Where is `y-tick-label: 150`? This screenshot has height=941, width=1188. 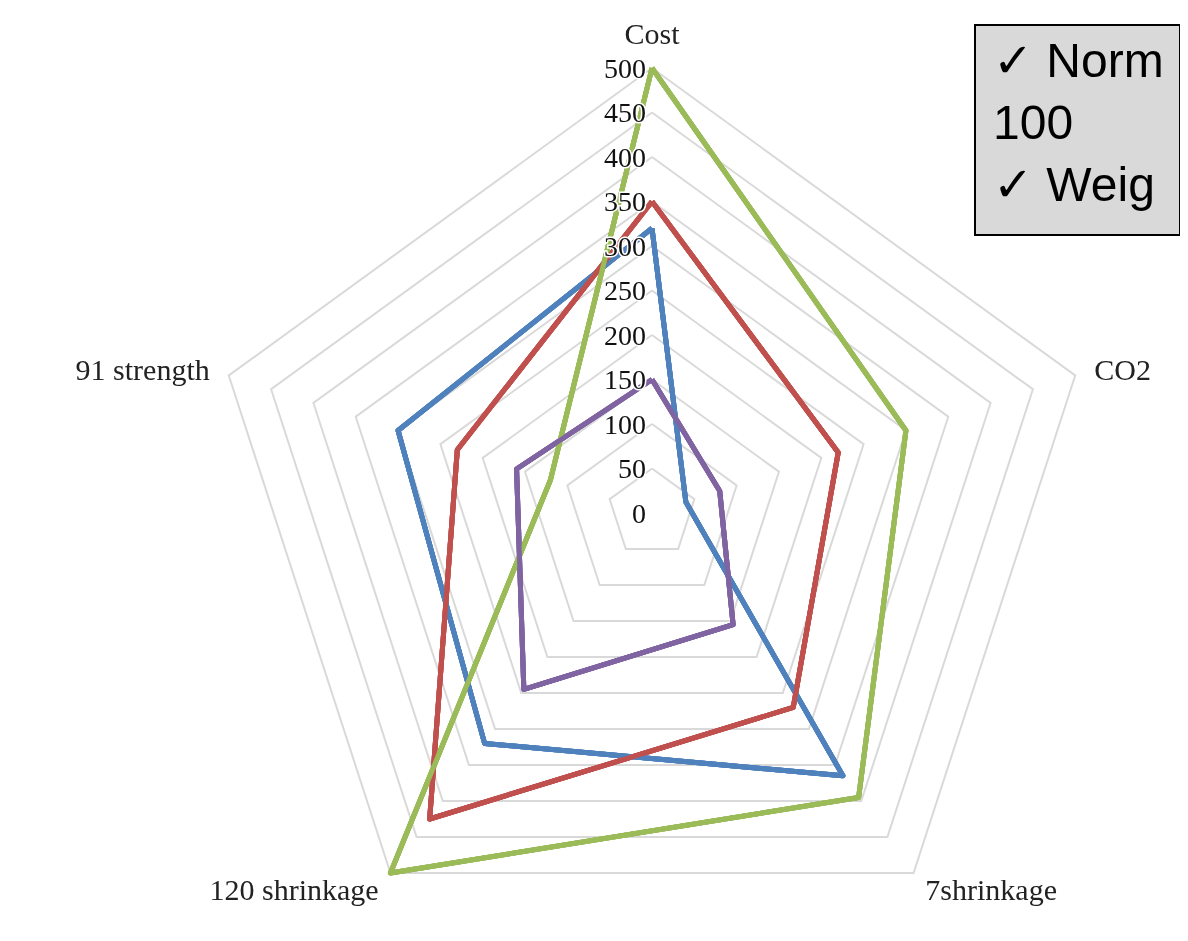 y-tick-label: 150 is located at coordinates (625, 379).